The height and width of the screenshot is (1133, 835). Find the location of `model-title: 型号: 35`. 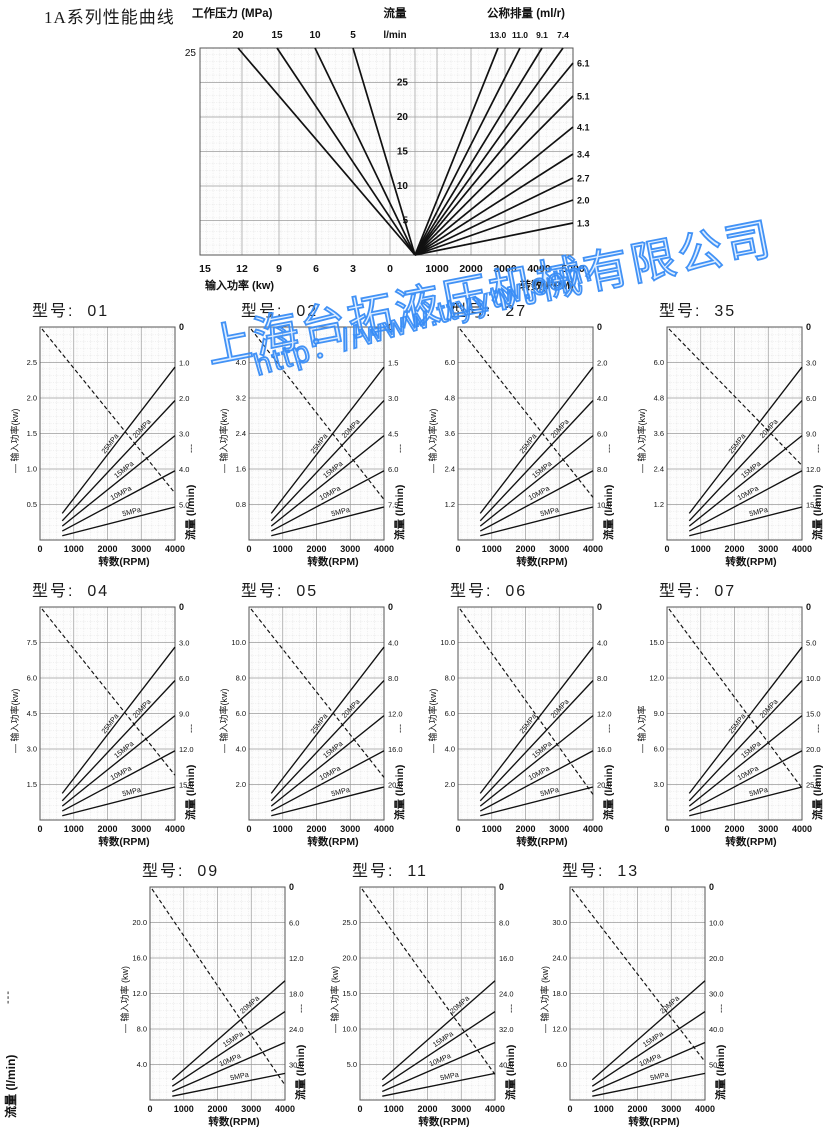

model-title: 型号: 35 is located at coordinates (698, 311).